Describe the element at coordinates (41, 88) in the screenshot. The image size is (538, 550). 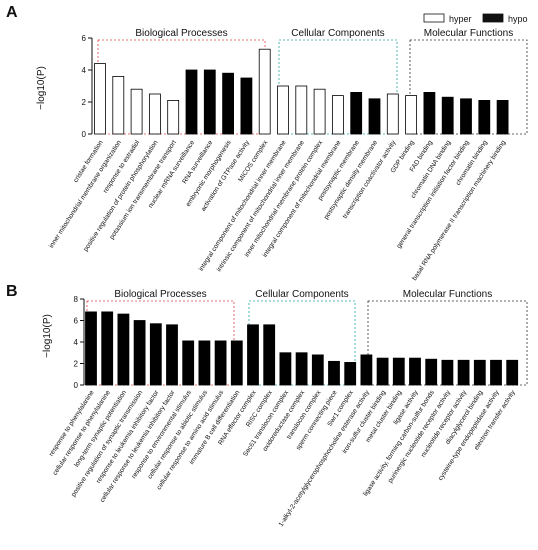
I see `panel-a-ylabel: −log10(P)` at that location.